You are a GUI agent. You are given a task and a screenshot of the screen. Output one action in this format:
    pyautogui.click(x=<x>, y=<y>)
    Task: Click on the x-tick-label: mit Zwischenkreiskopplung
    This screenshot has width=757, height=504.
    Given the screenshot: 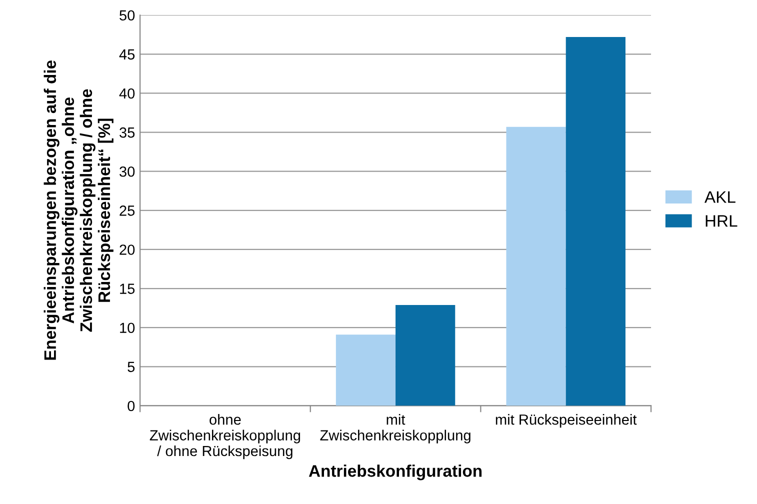 What is the action you would take?
    pyautogui.click(x=395, y=429)
    